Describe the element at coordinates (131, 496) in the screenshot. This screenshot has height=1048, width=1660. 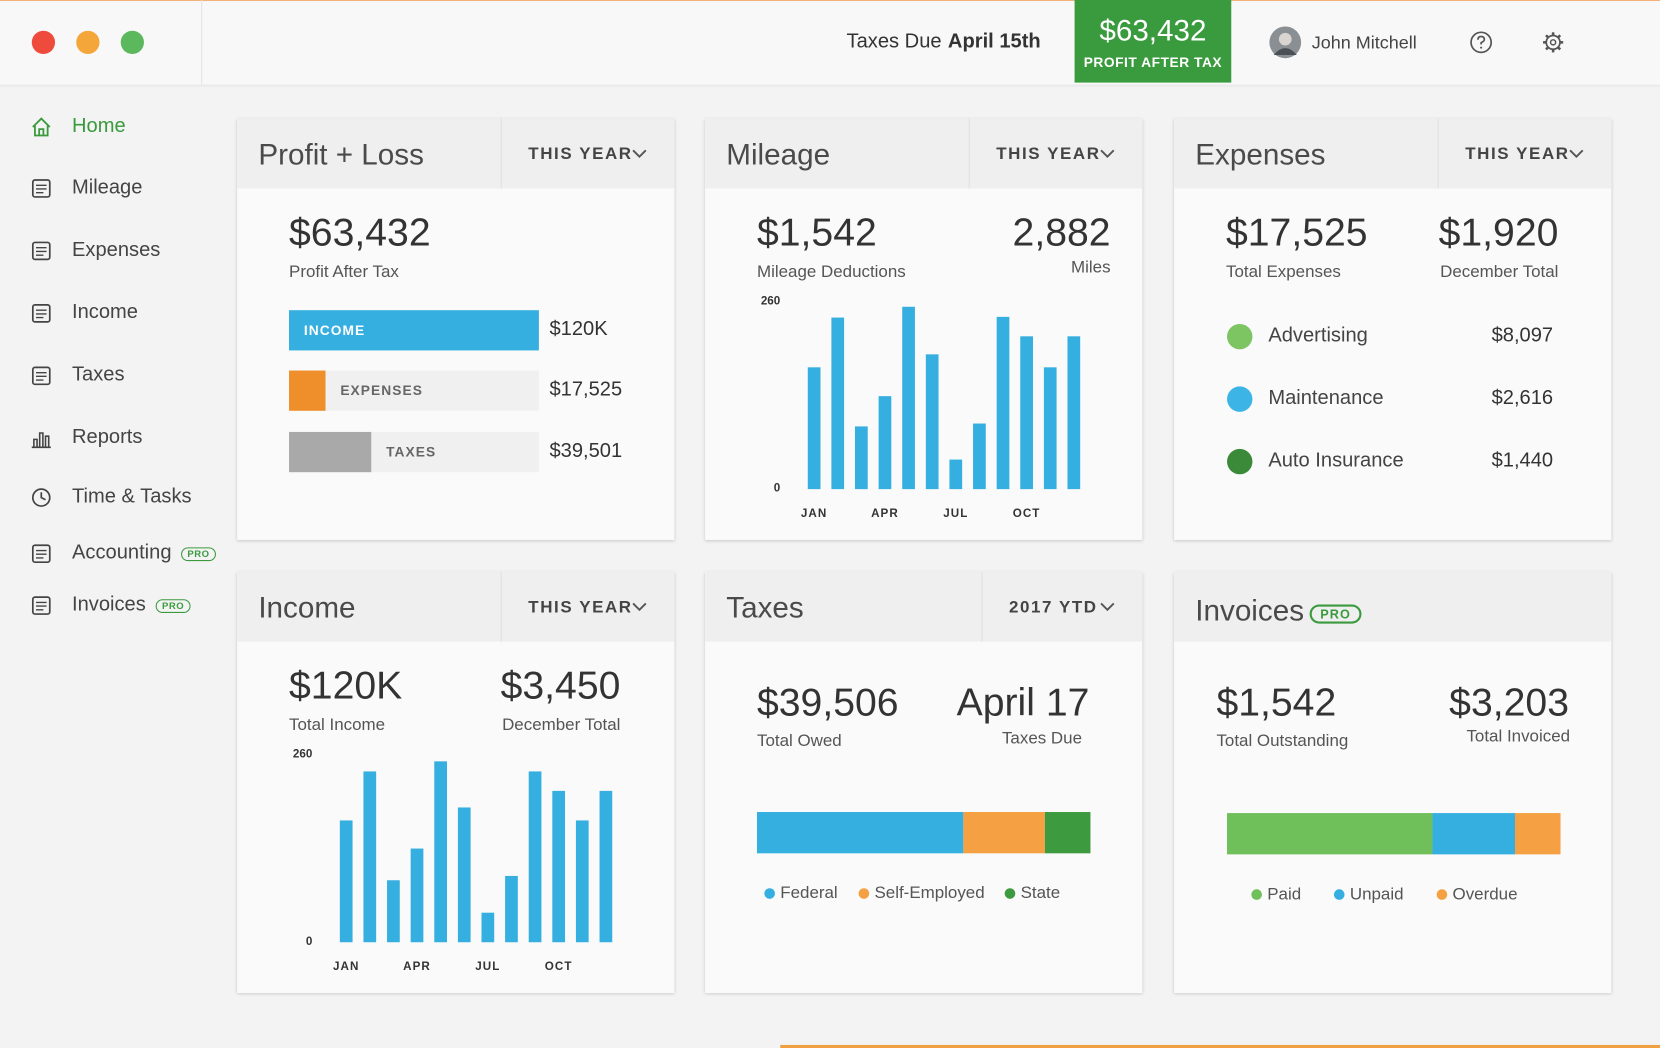
I see `nav-label: Time & Tasks` at that location.